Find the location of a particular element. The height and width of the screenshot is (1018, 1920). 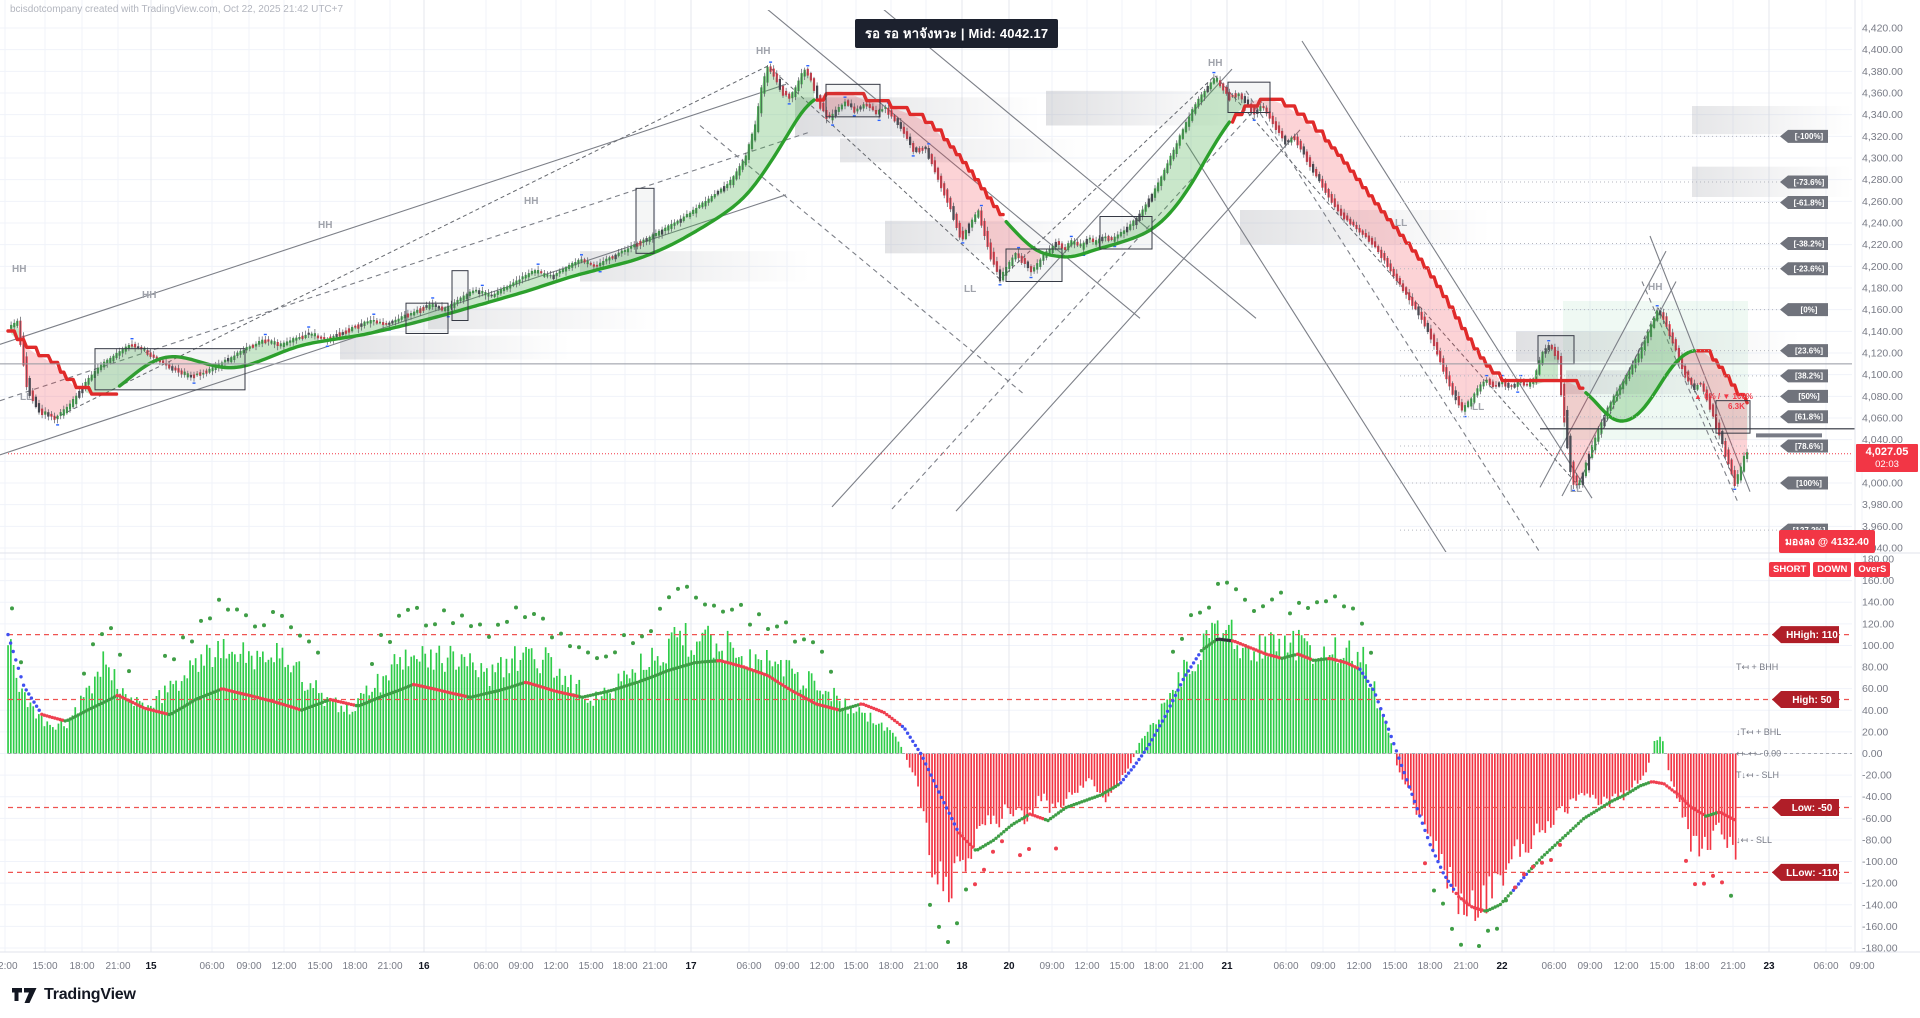

svg-text: 17 is located at coordinates (691, 966).